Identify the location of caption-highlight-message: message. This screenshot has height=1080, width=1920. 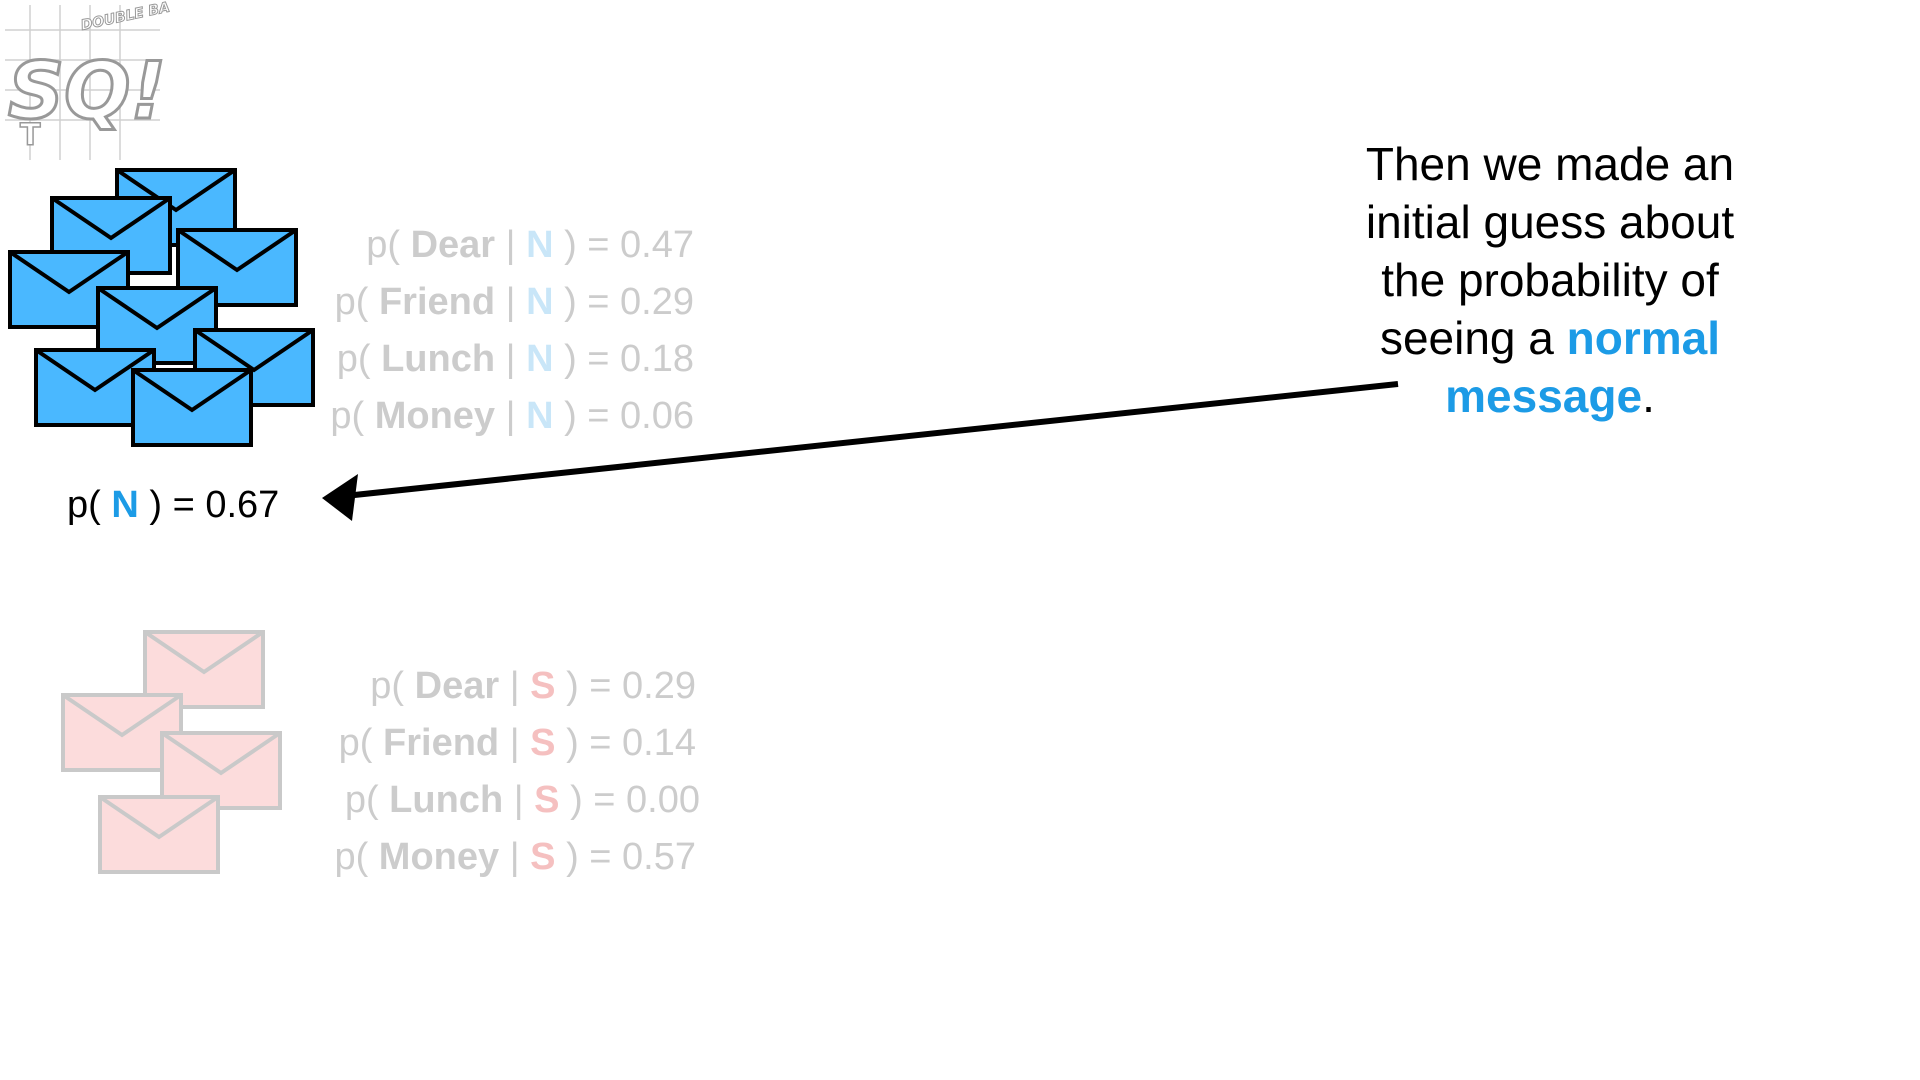
(1544, 396).